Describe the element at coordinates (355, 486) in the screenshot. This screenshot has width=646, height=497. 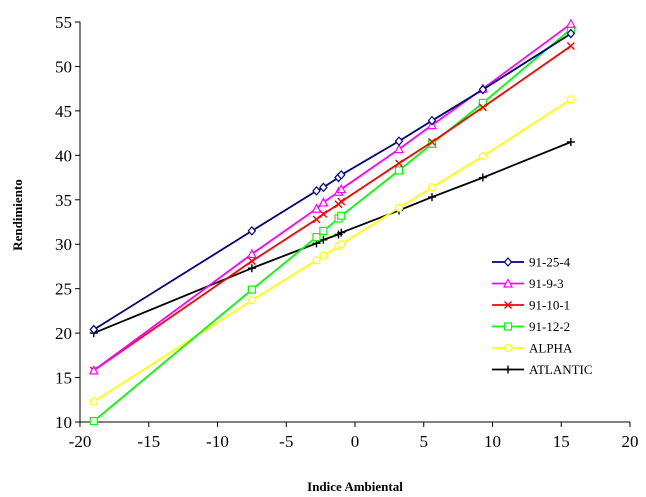
I see `x-axis-title: Indice Ambiental` at that location.